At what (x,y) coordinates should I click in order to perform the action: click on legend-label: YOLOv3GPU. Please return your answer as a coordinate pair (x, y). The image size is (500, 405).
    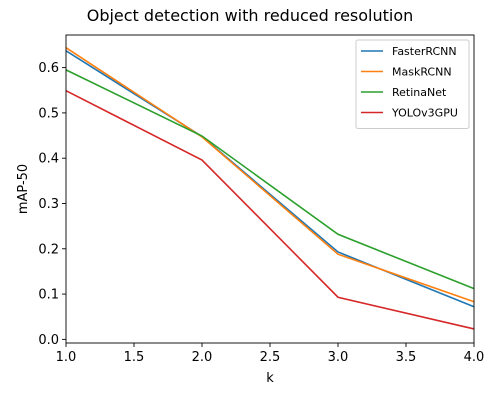
    Looking at the image, I should click on (424, 113).